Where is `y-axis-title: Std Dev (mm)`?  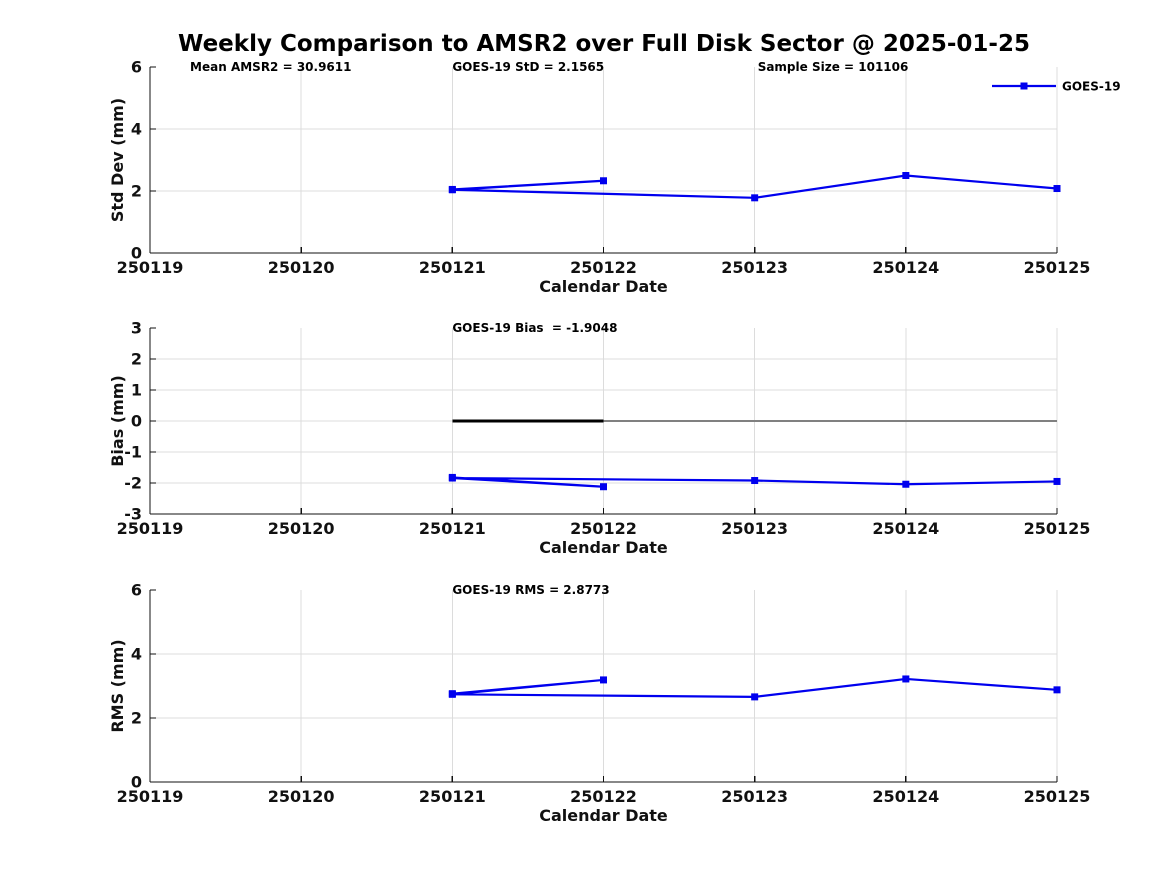 y-axis-title: Std Dev (mm) is located at coordinates (117, 160).